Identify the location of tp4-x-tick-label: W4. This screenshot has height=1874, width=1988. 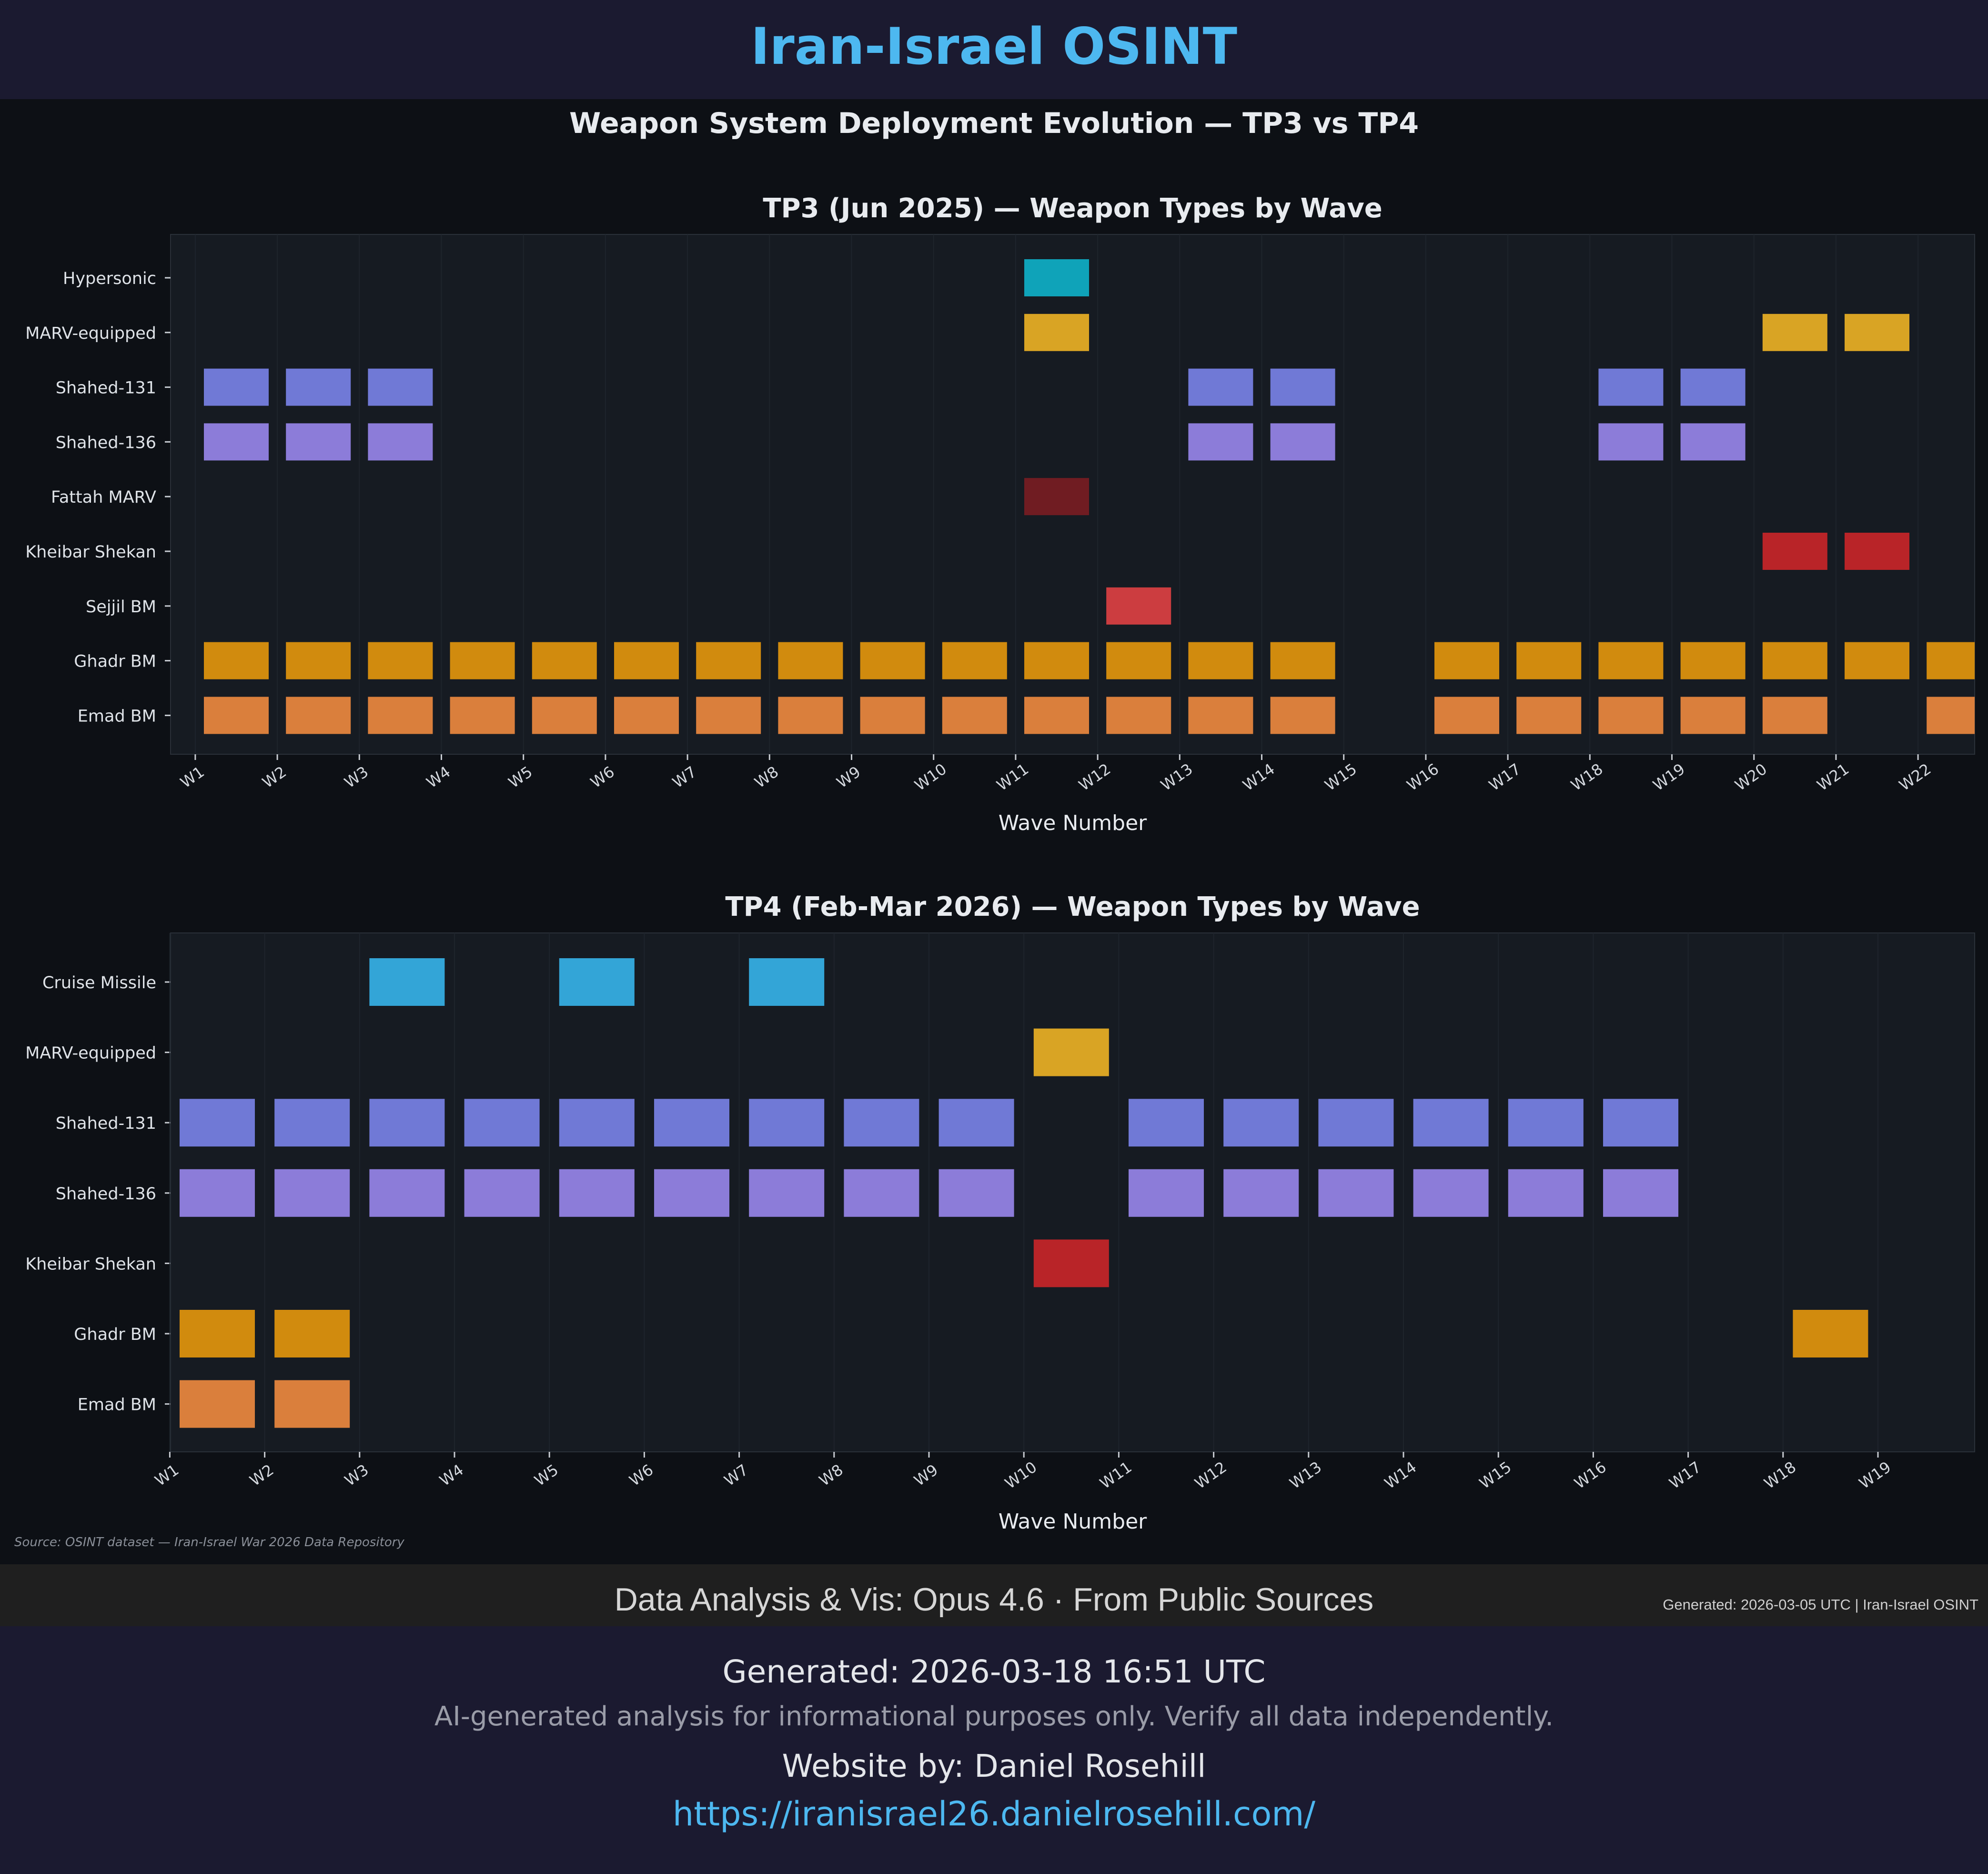
(451, 1475).